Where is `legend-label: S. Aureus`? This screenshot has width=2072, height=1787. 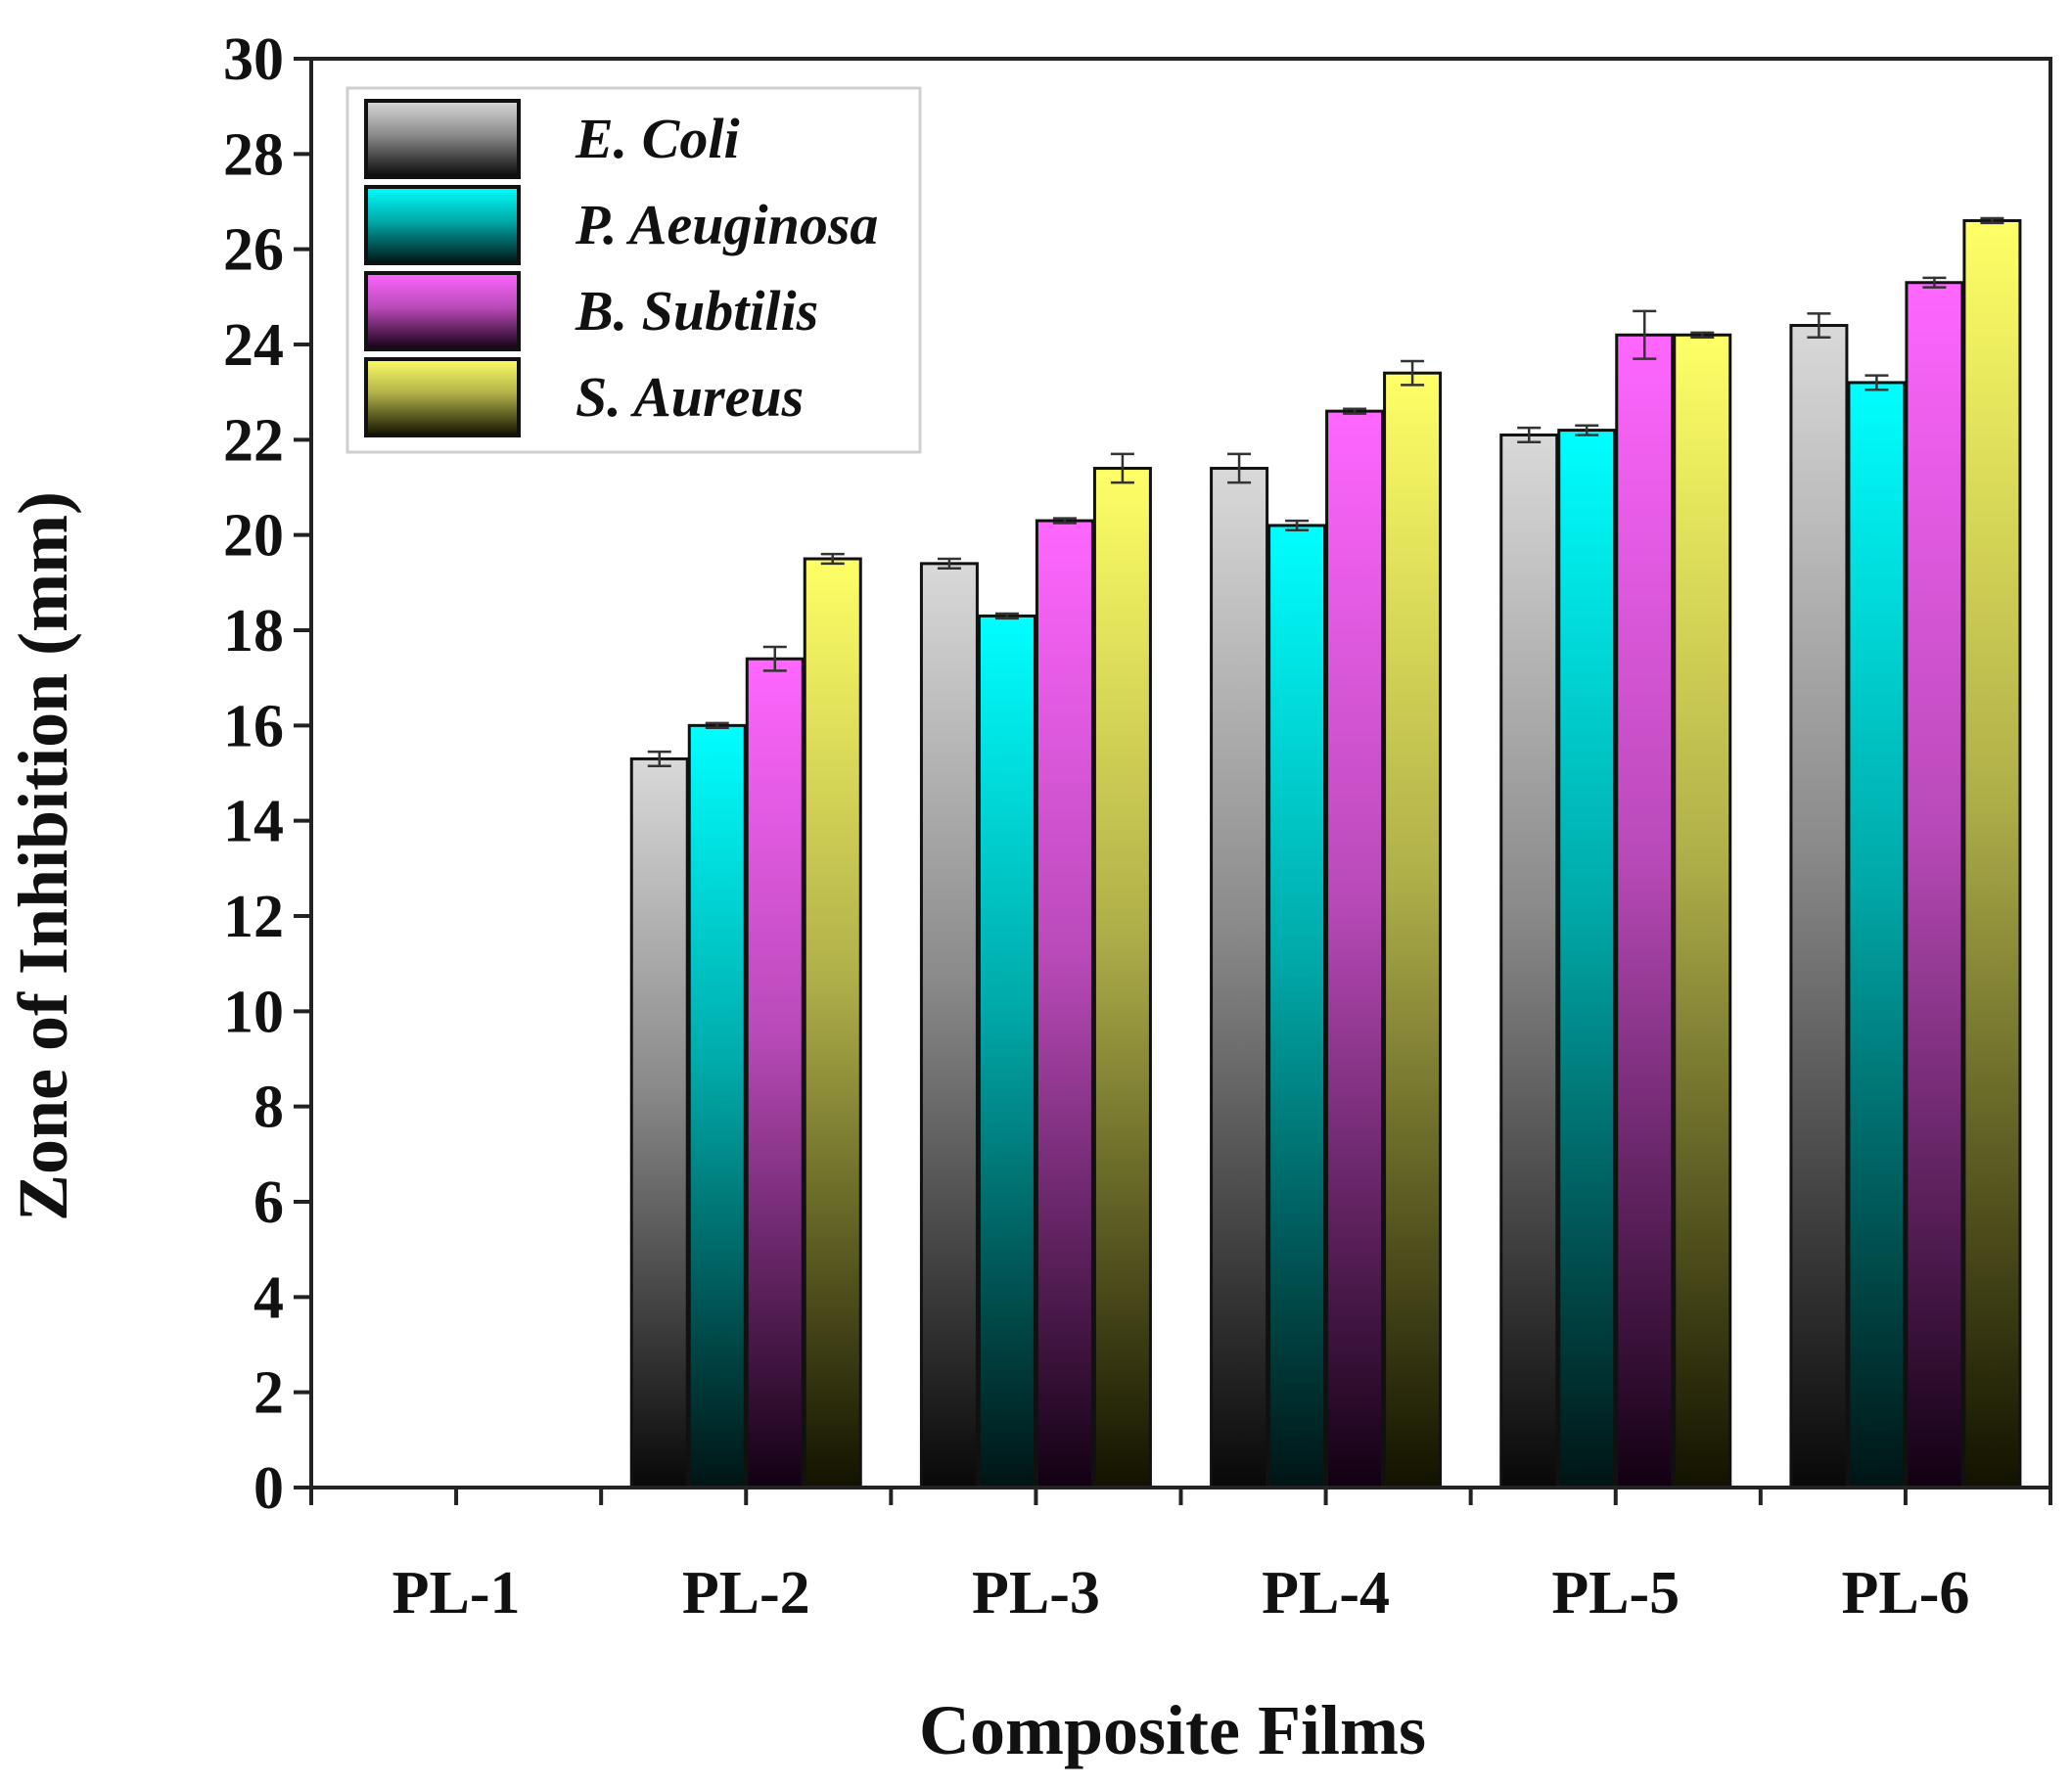
legend-label: S. Aureus is located at coordinates (690, 397).